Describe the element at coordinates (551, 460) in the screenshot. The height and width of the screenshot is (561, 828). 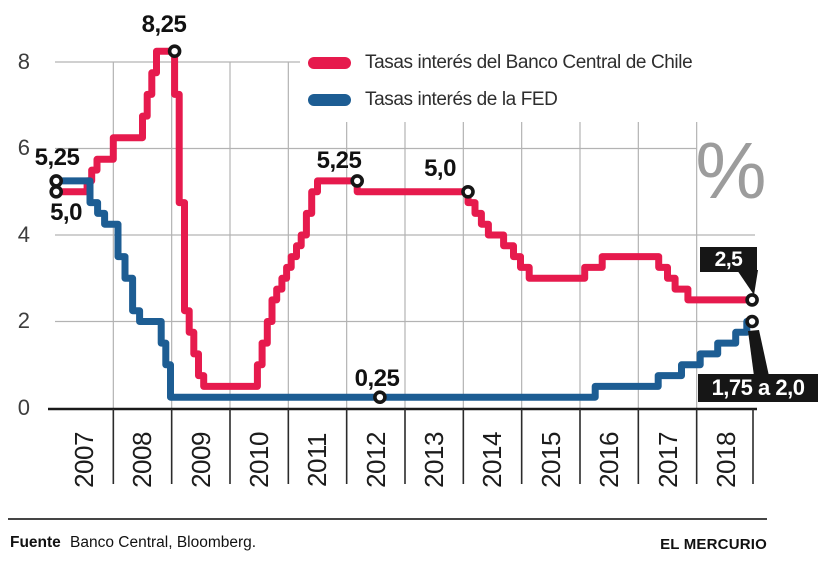
I see `x-axis-label-2015: 2015` at that location.